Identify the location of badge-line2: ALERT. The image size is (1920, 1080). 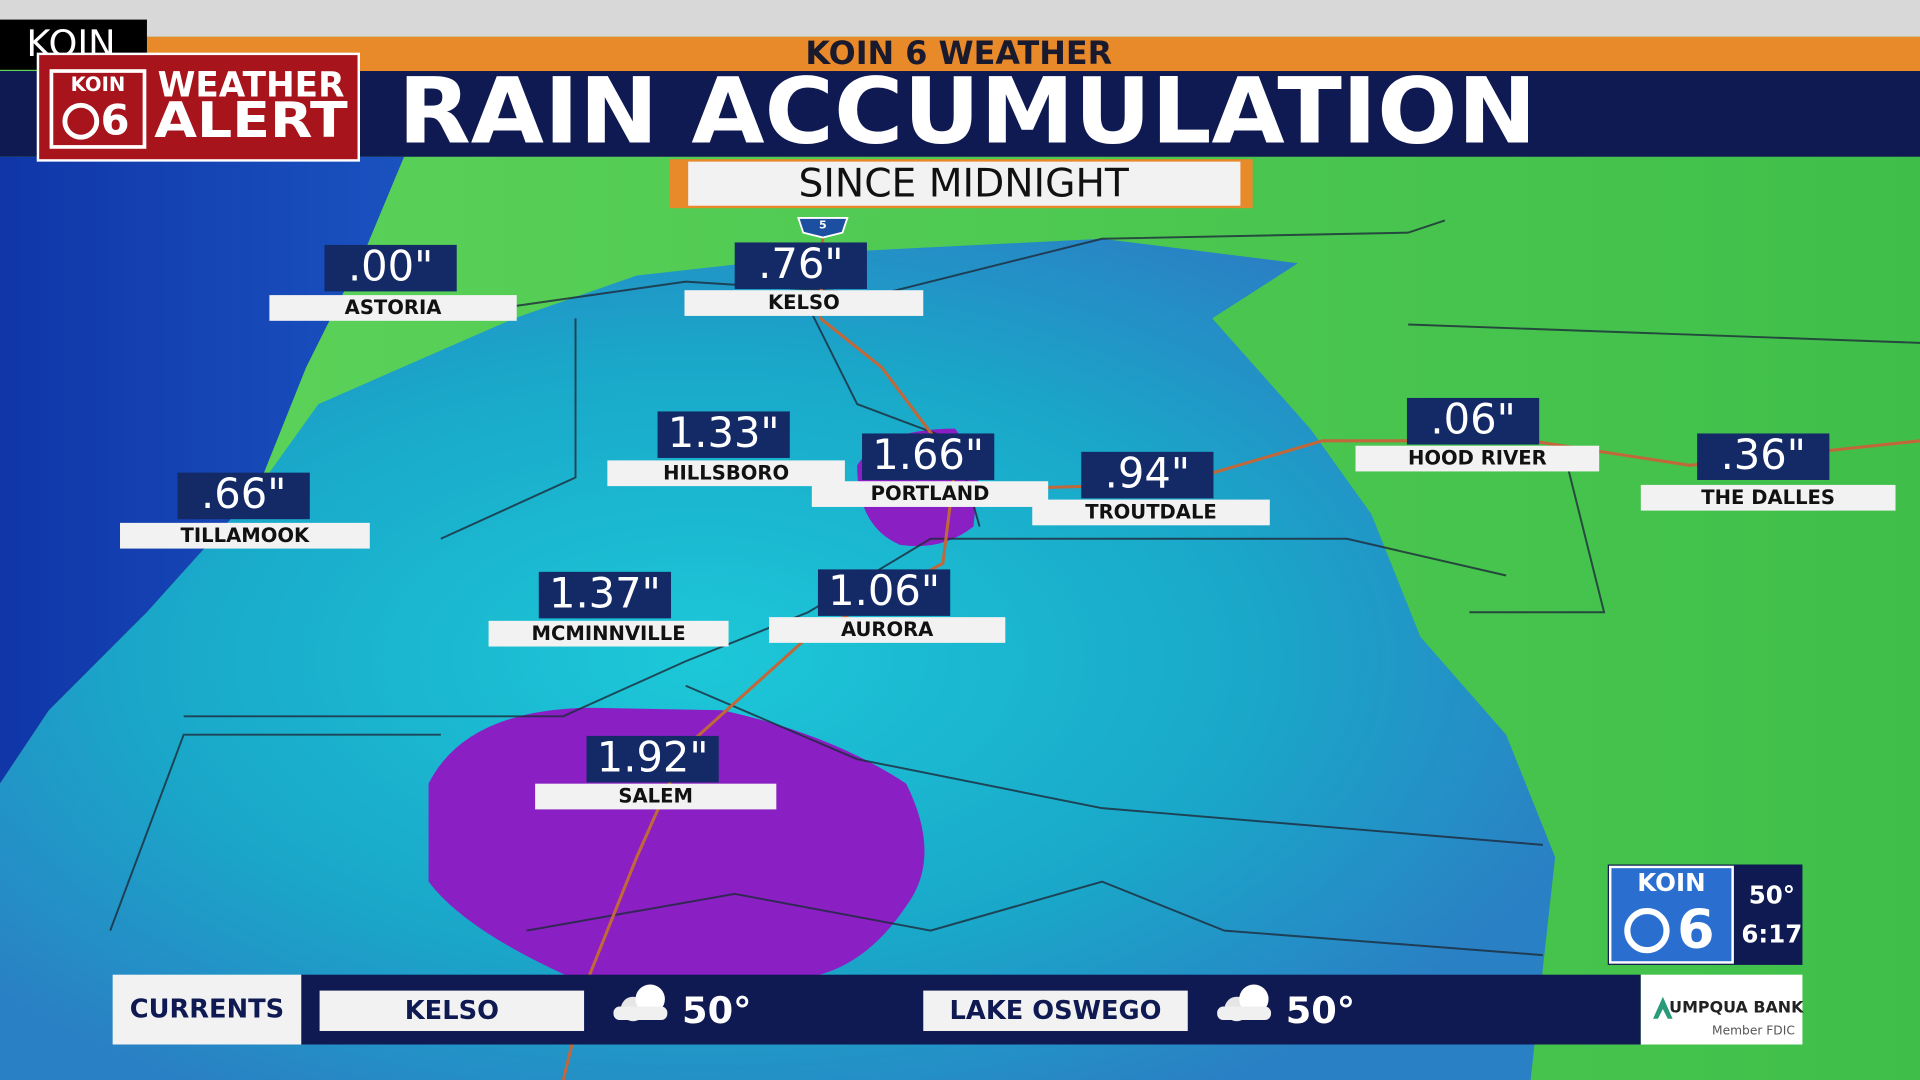
(251, 120).